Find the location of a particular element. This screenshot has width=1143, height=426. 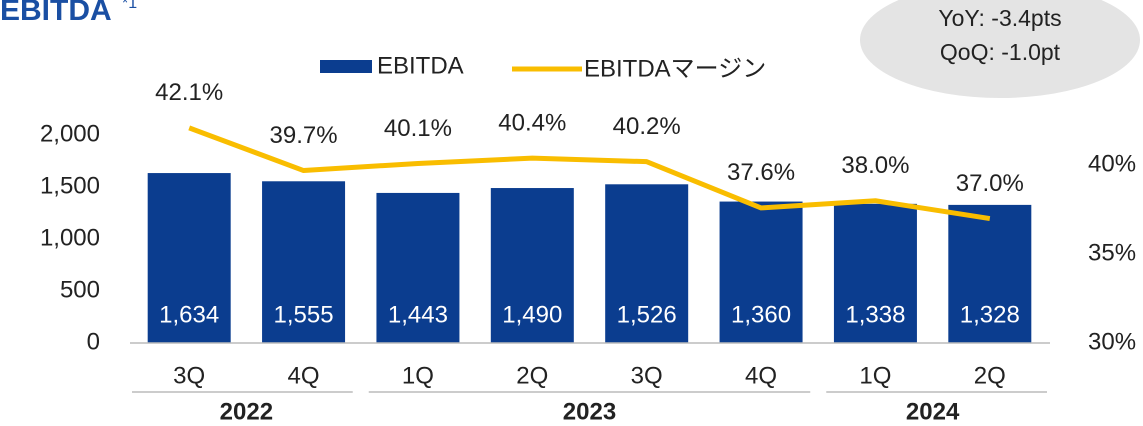

legend-label: EBITDAマージン is located at coordinates (675, 68).